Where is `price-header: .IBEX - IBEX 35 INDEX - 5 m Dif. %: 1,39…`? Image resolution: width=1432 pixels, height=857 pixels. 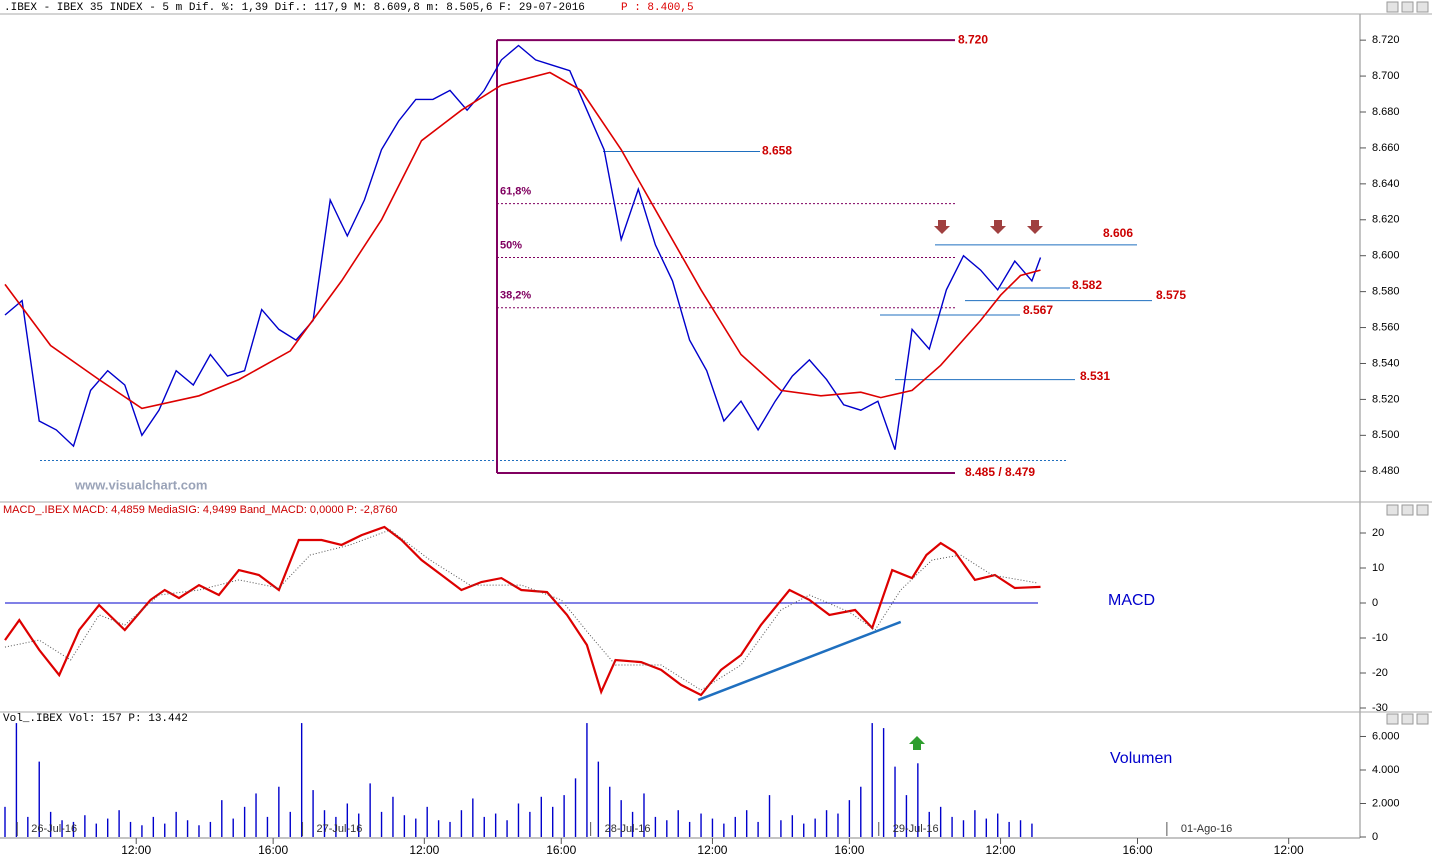 price-header: .IBEX - IBEX 35 INDEX - 5 m Dif. %: 1,39… is located at coordinates (294, 8).